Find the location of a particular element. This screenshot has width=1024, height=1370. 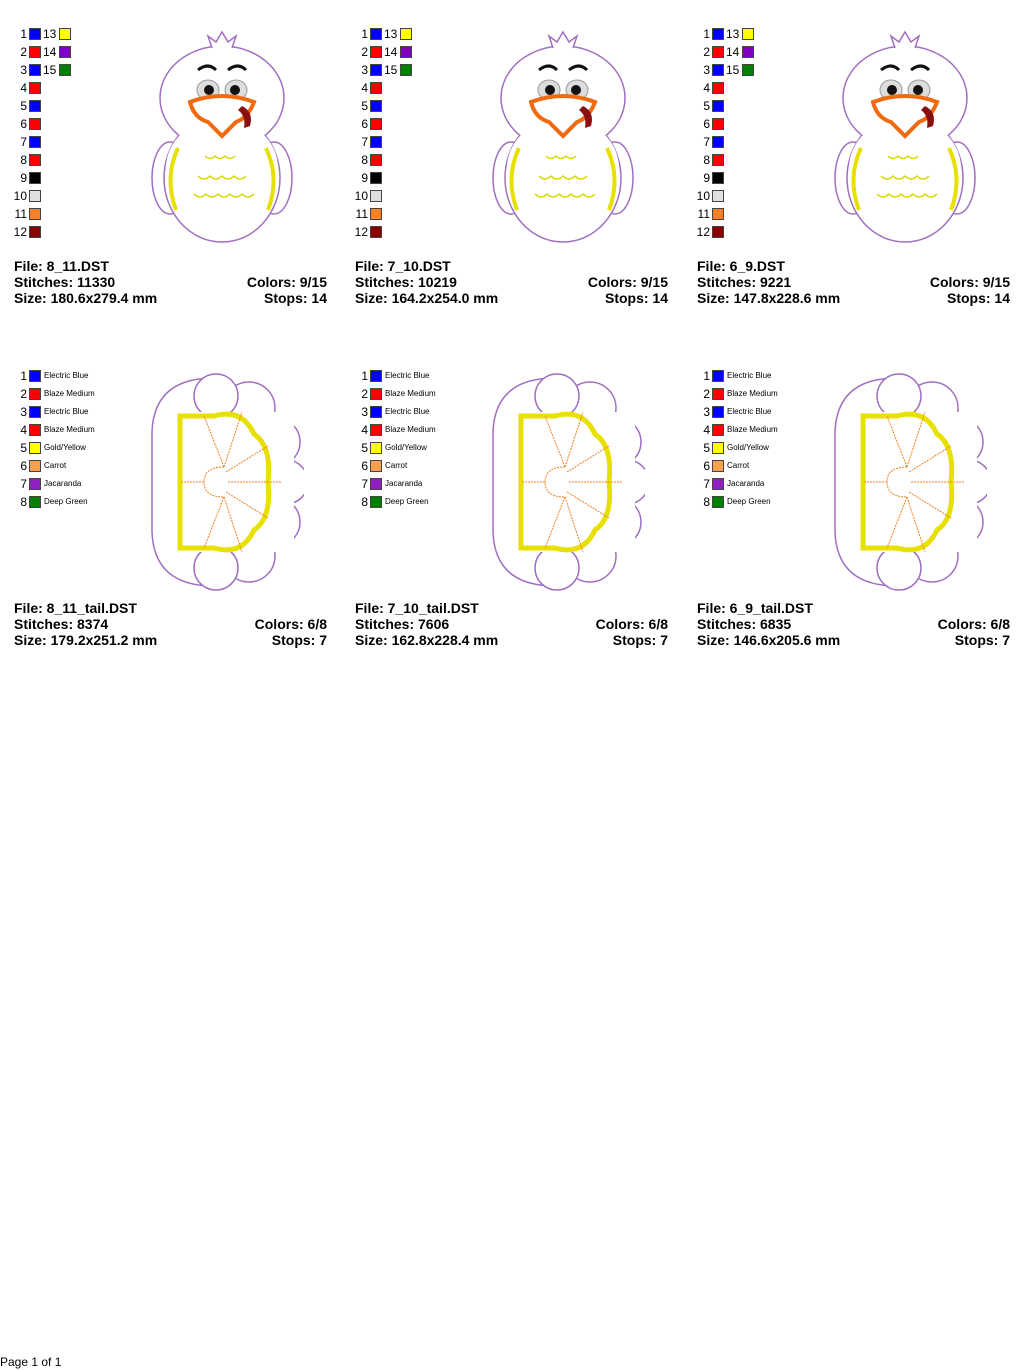

file-name: File: 8_11_tail.DST is located at coordinates (75, 608).